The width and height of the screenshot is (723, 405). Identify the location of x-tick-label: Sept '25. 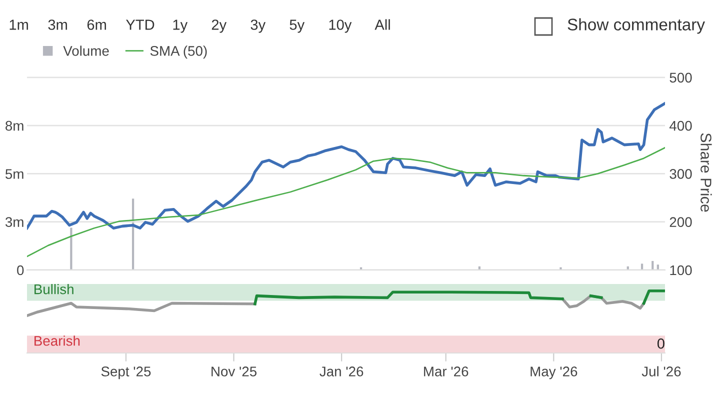
(126, 373).